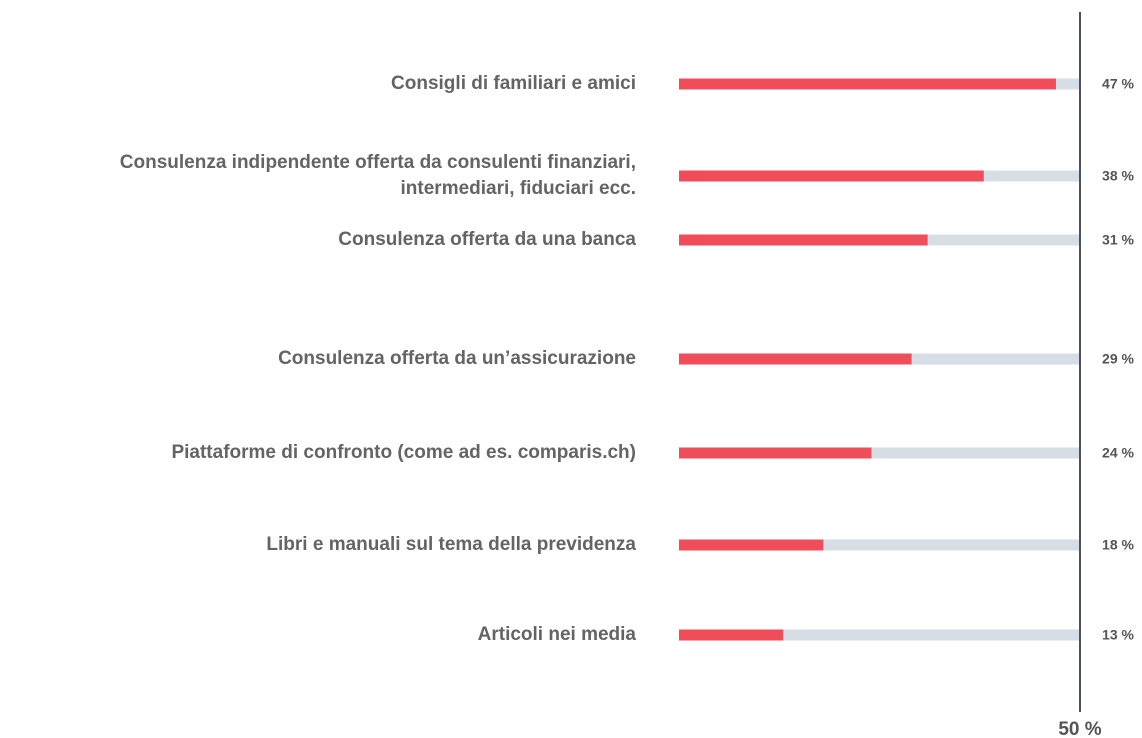  I want to click on x-tick-label: 50 %, so click(1079, 728).